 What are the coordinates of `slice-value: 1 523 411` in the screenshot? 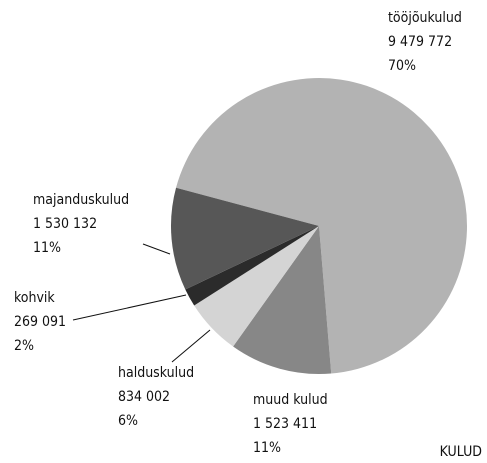 It's located at (285, 424).